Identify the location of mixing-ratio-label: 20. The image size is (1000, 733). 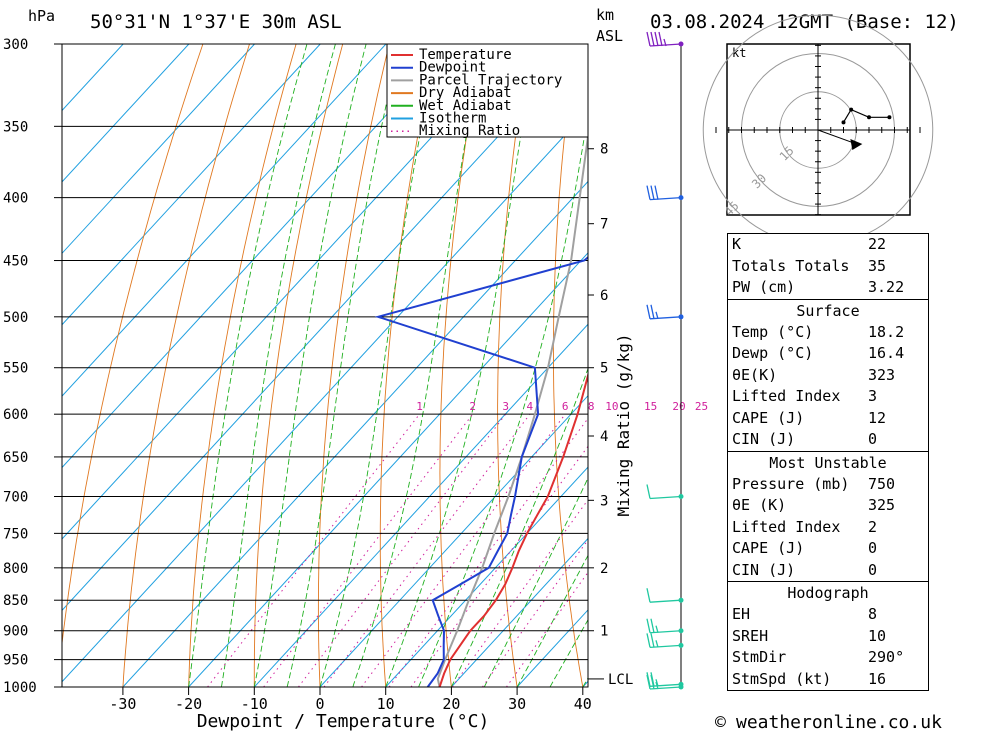
(678, 406).